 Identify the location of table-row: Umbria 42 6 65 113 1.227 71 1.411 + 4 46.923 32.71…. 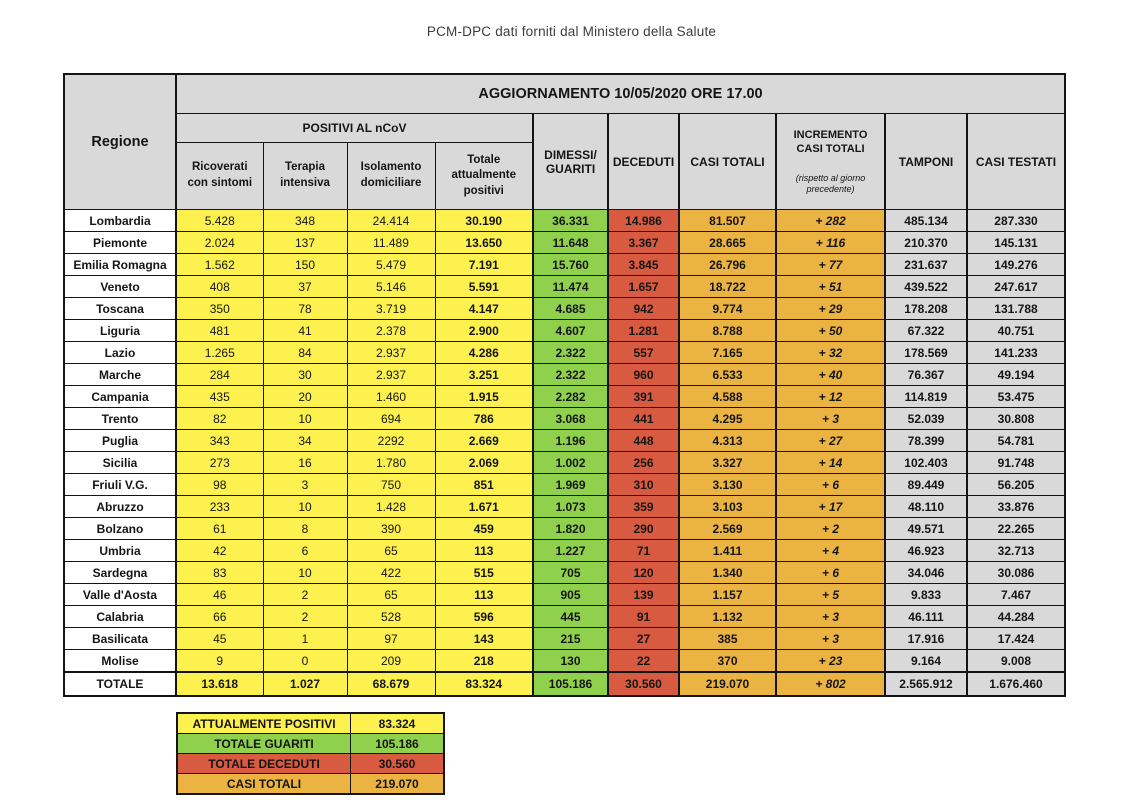
(564, 551).